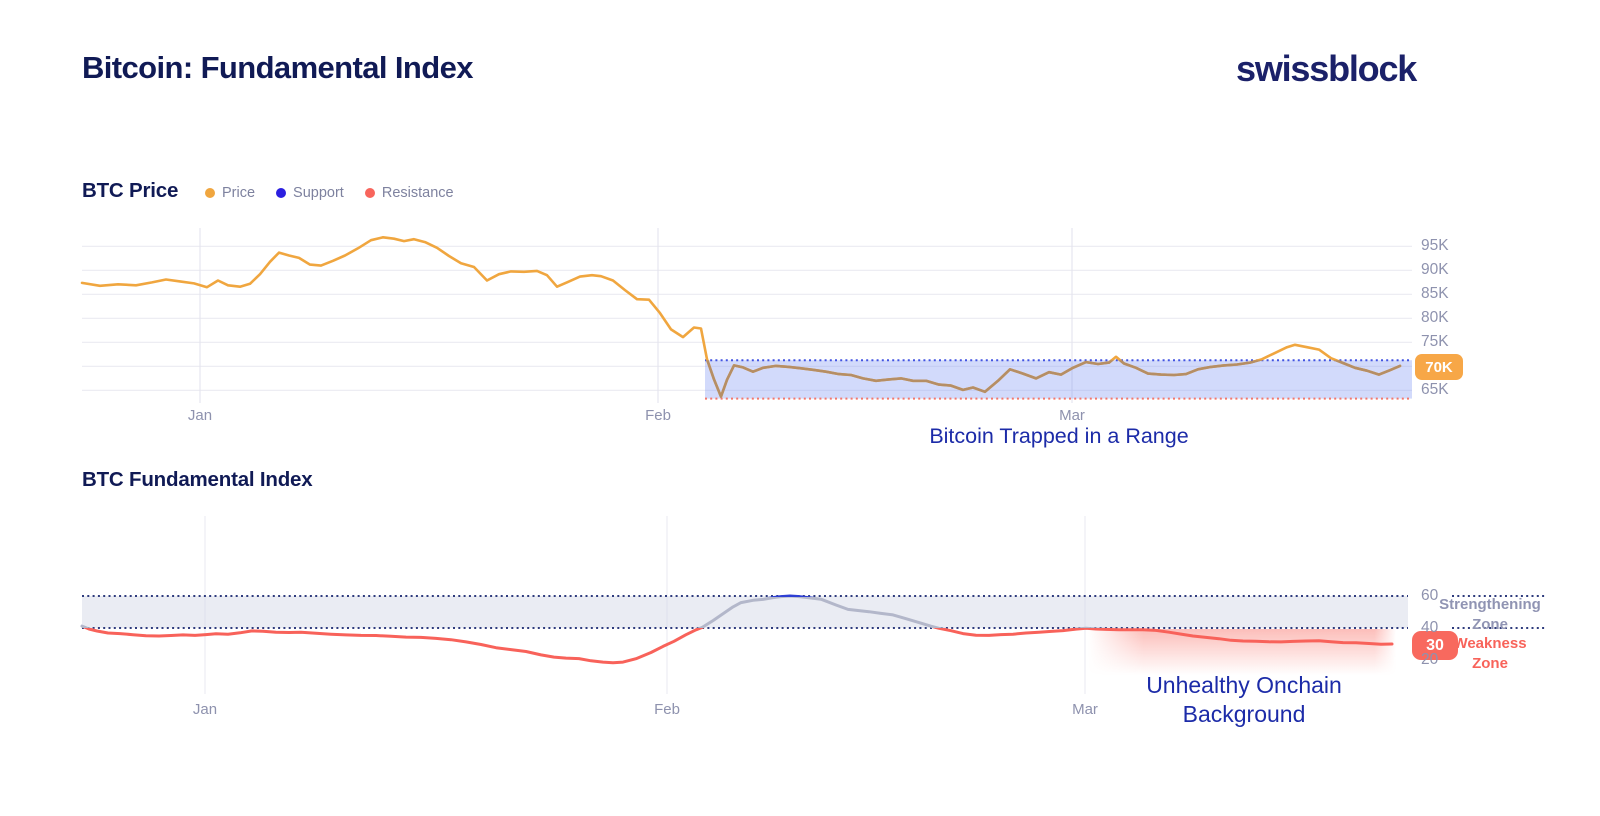  Describe the element at coordinates (1430, 659) in the screenshot. I see `index-y-axis-label: 20` at that location.